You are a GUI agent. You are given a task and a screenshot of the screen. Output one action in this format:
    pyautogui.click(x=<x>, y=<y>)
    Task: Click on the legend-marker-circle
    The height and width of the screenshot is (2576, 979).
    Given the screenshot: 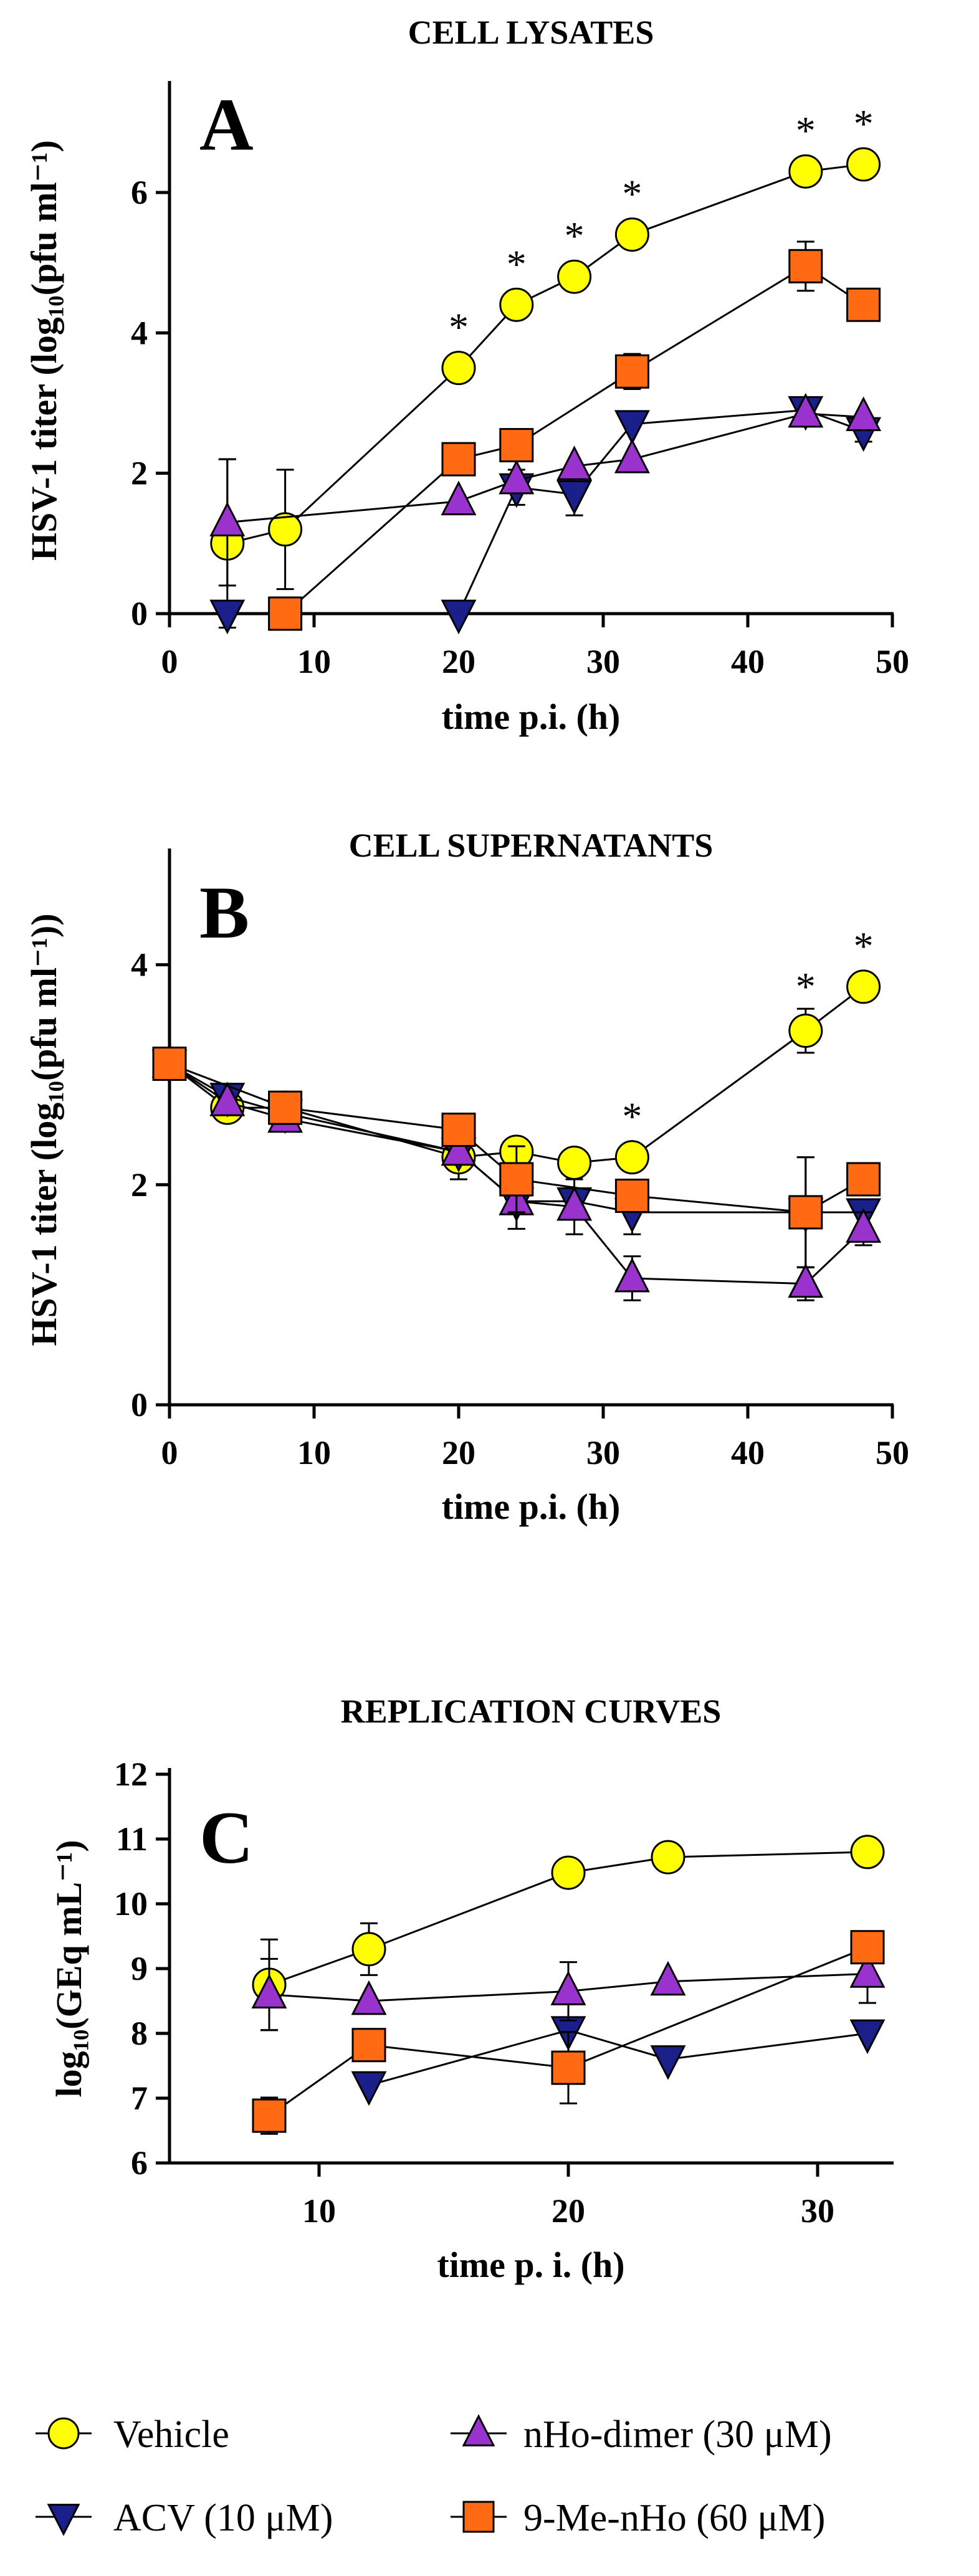 What is the action you would take?
    pyautogui.click(x=63, y=2433)
    